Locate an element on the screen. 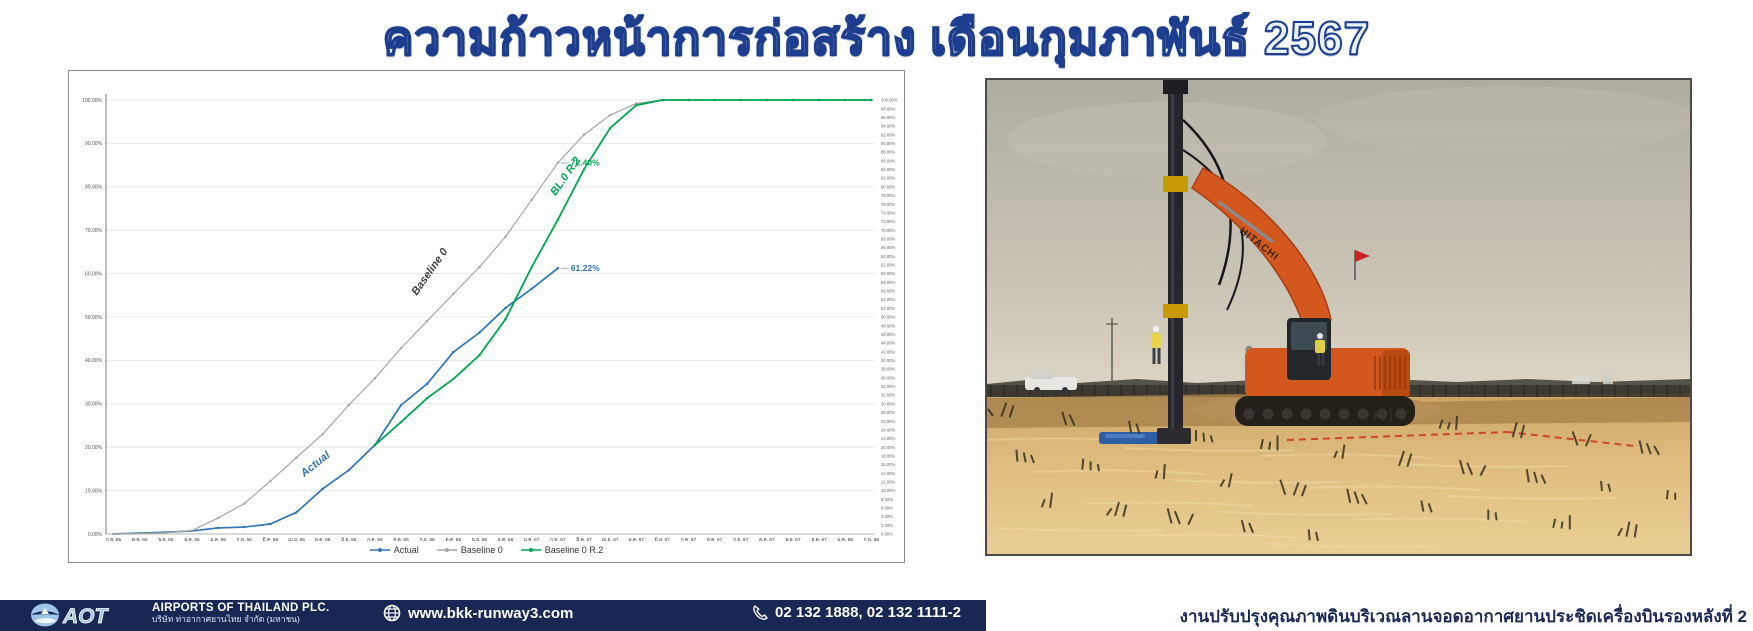 This screenshot has height=631, width=1753. legend-item-baseline-0: Baseline 0 is located at coordinates (469, 550).